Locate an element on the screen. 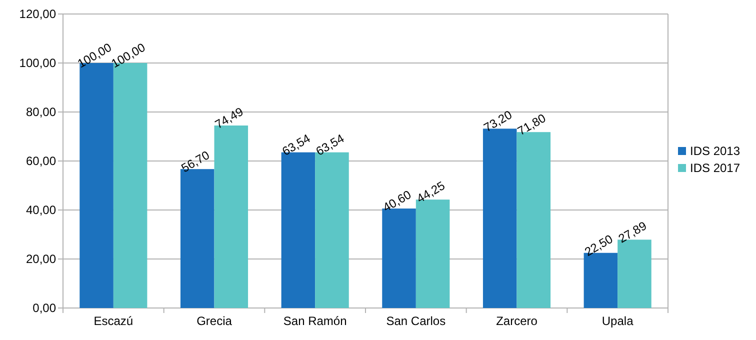  y-tick-label: 40,00 is located at coordinates (41, 210).